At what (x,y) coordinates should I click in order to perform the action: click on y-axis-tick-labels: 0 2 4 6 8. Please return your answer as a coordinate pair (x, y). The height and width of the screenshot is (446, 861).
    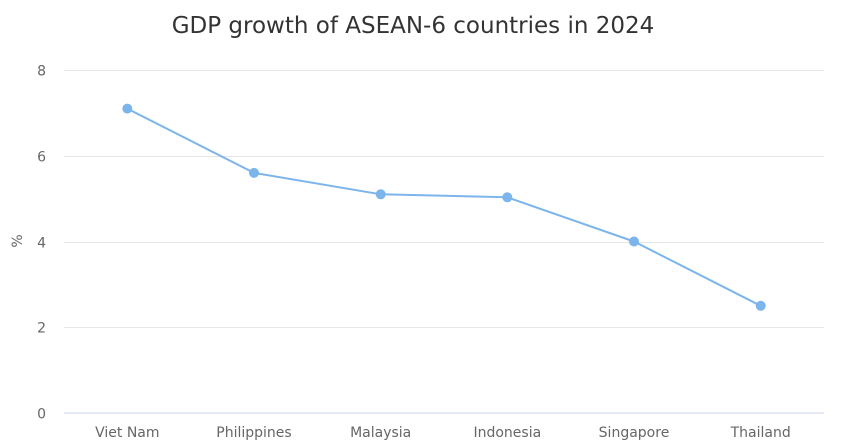
    Looking at the image, I should click on (41, 243).